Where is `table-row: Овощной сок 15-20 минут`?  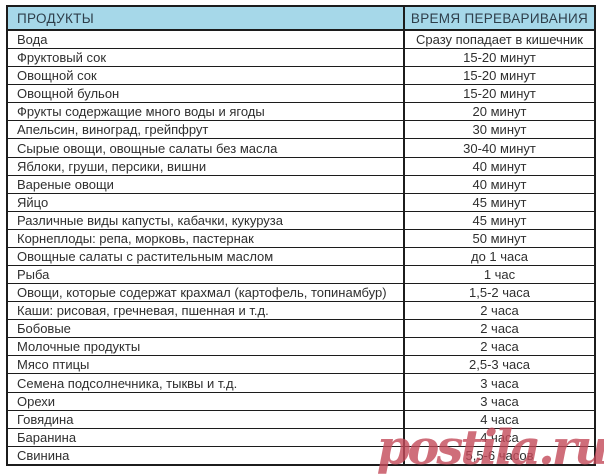 table-row: Овощной сок 15-20 минут is located at coordinates (301, 75).